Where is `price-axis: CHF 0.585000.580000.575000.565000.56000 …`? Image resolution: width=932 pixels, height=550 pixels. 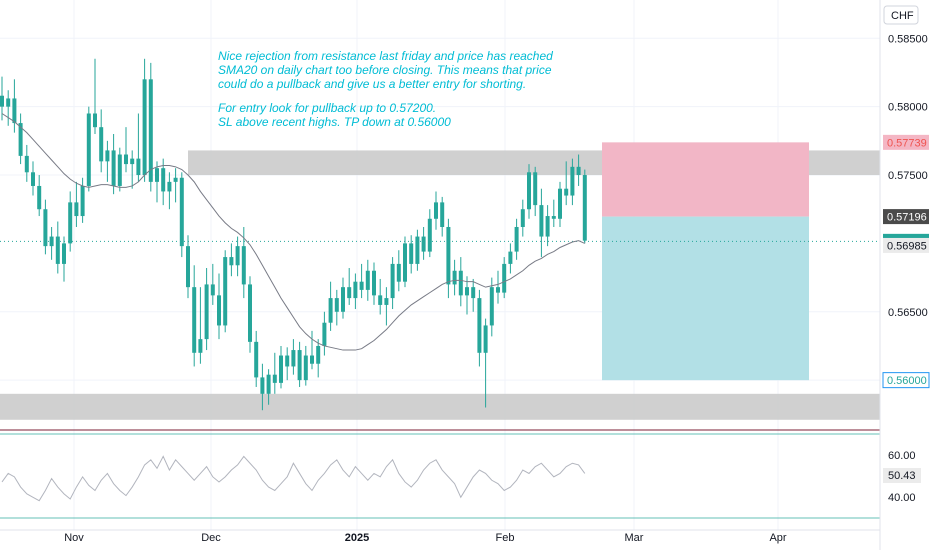 price-axis: CHF 0.585000.580000.575000.565000.56000 … is located at coordinates (906, 254).